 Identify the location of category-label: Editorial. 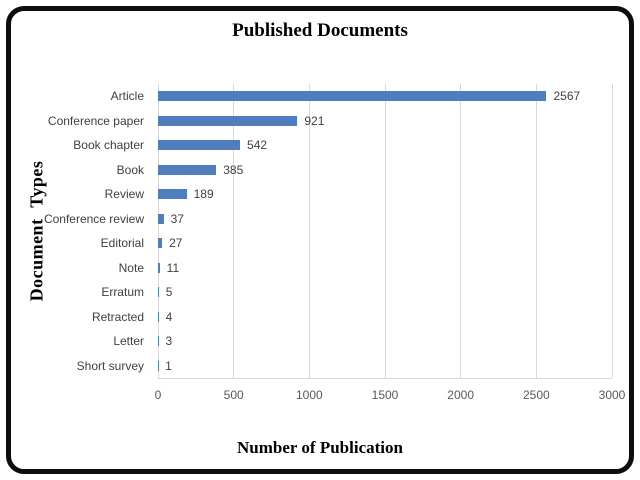
(122, 243).